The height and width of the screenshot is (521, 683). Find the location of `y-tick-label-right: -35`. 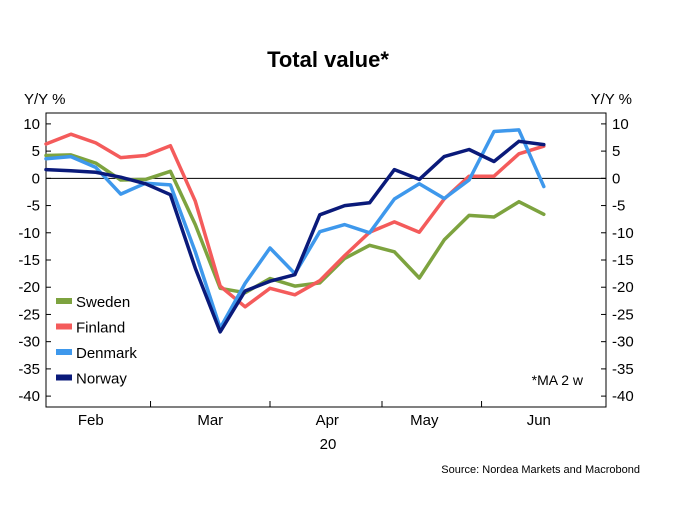

y-tick-label-right: -35 is located at coordinates (623, 369).